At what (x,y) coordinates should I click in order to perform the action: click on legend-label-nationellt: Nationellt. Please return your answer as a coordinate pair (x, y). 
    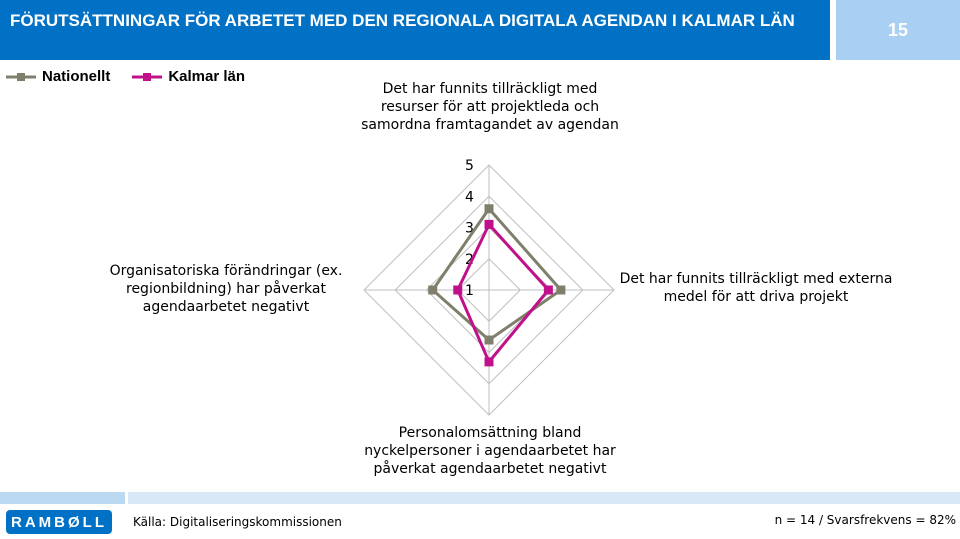
    Looking at the image, I should click on (76, 76).